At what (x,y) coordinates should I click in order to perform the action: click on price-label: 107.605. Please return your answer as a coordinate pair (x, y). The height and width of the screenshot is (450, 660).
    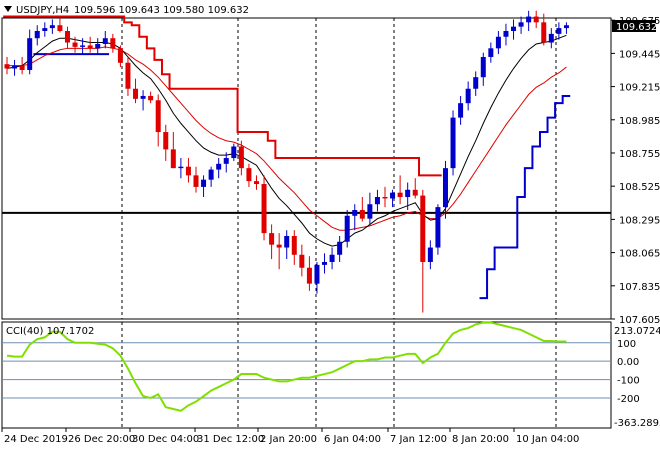
    Looking at the image, I should click on (639, 320).